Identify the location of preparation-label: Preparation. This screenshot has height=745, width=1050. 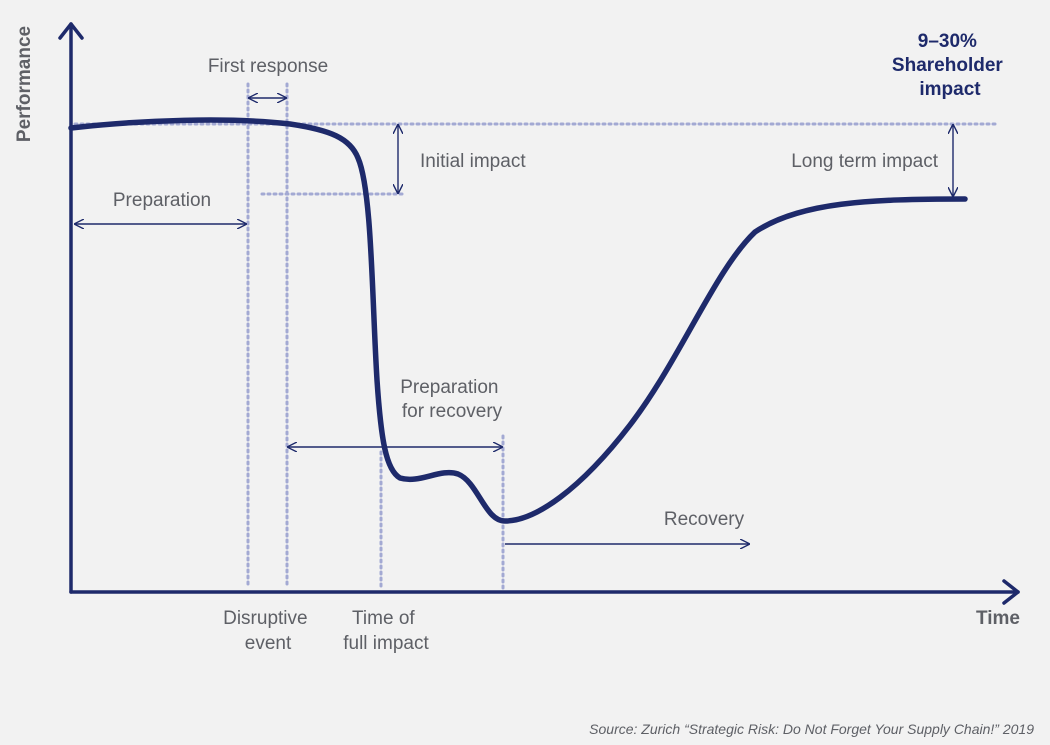
(162, 200).